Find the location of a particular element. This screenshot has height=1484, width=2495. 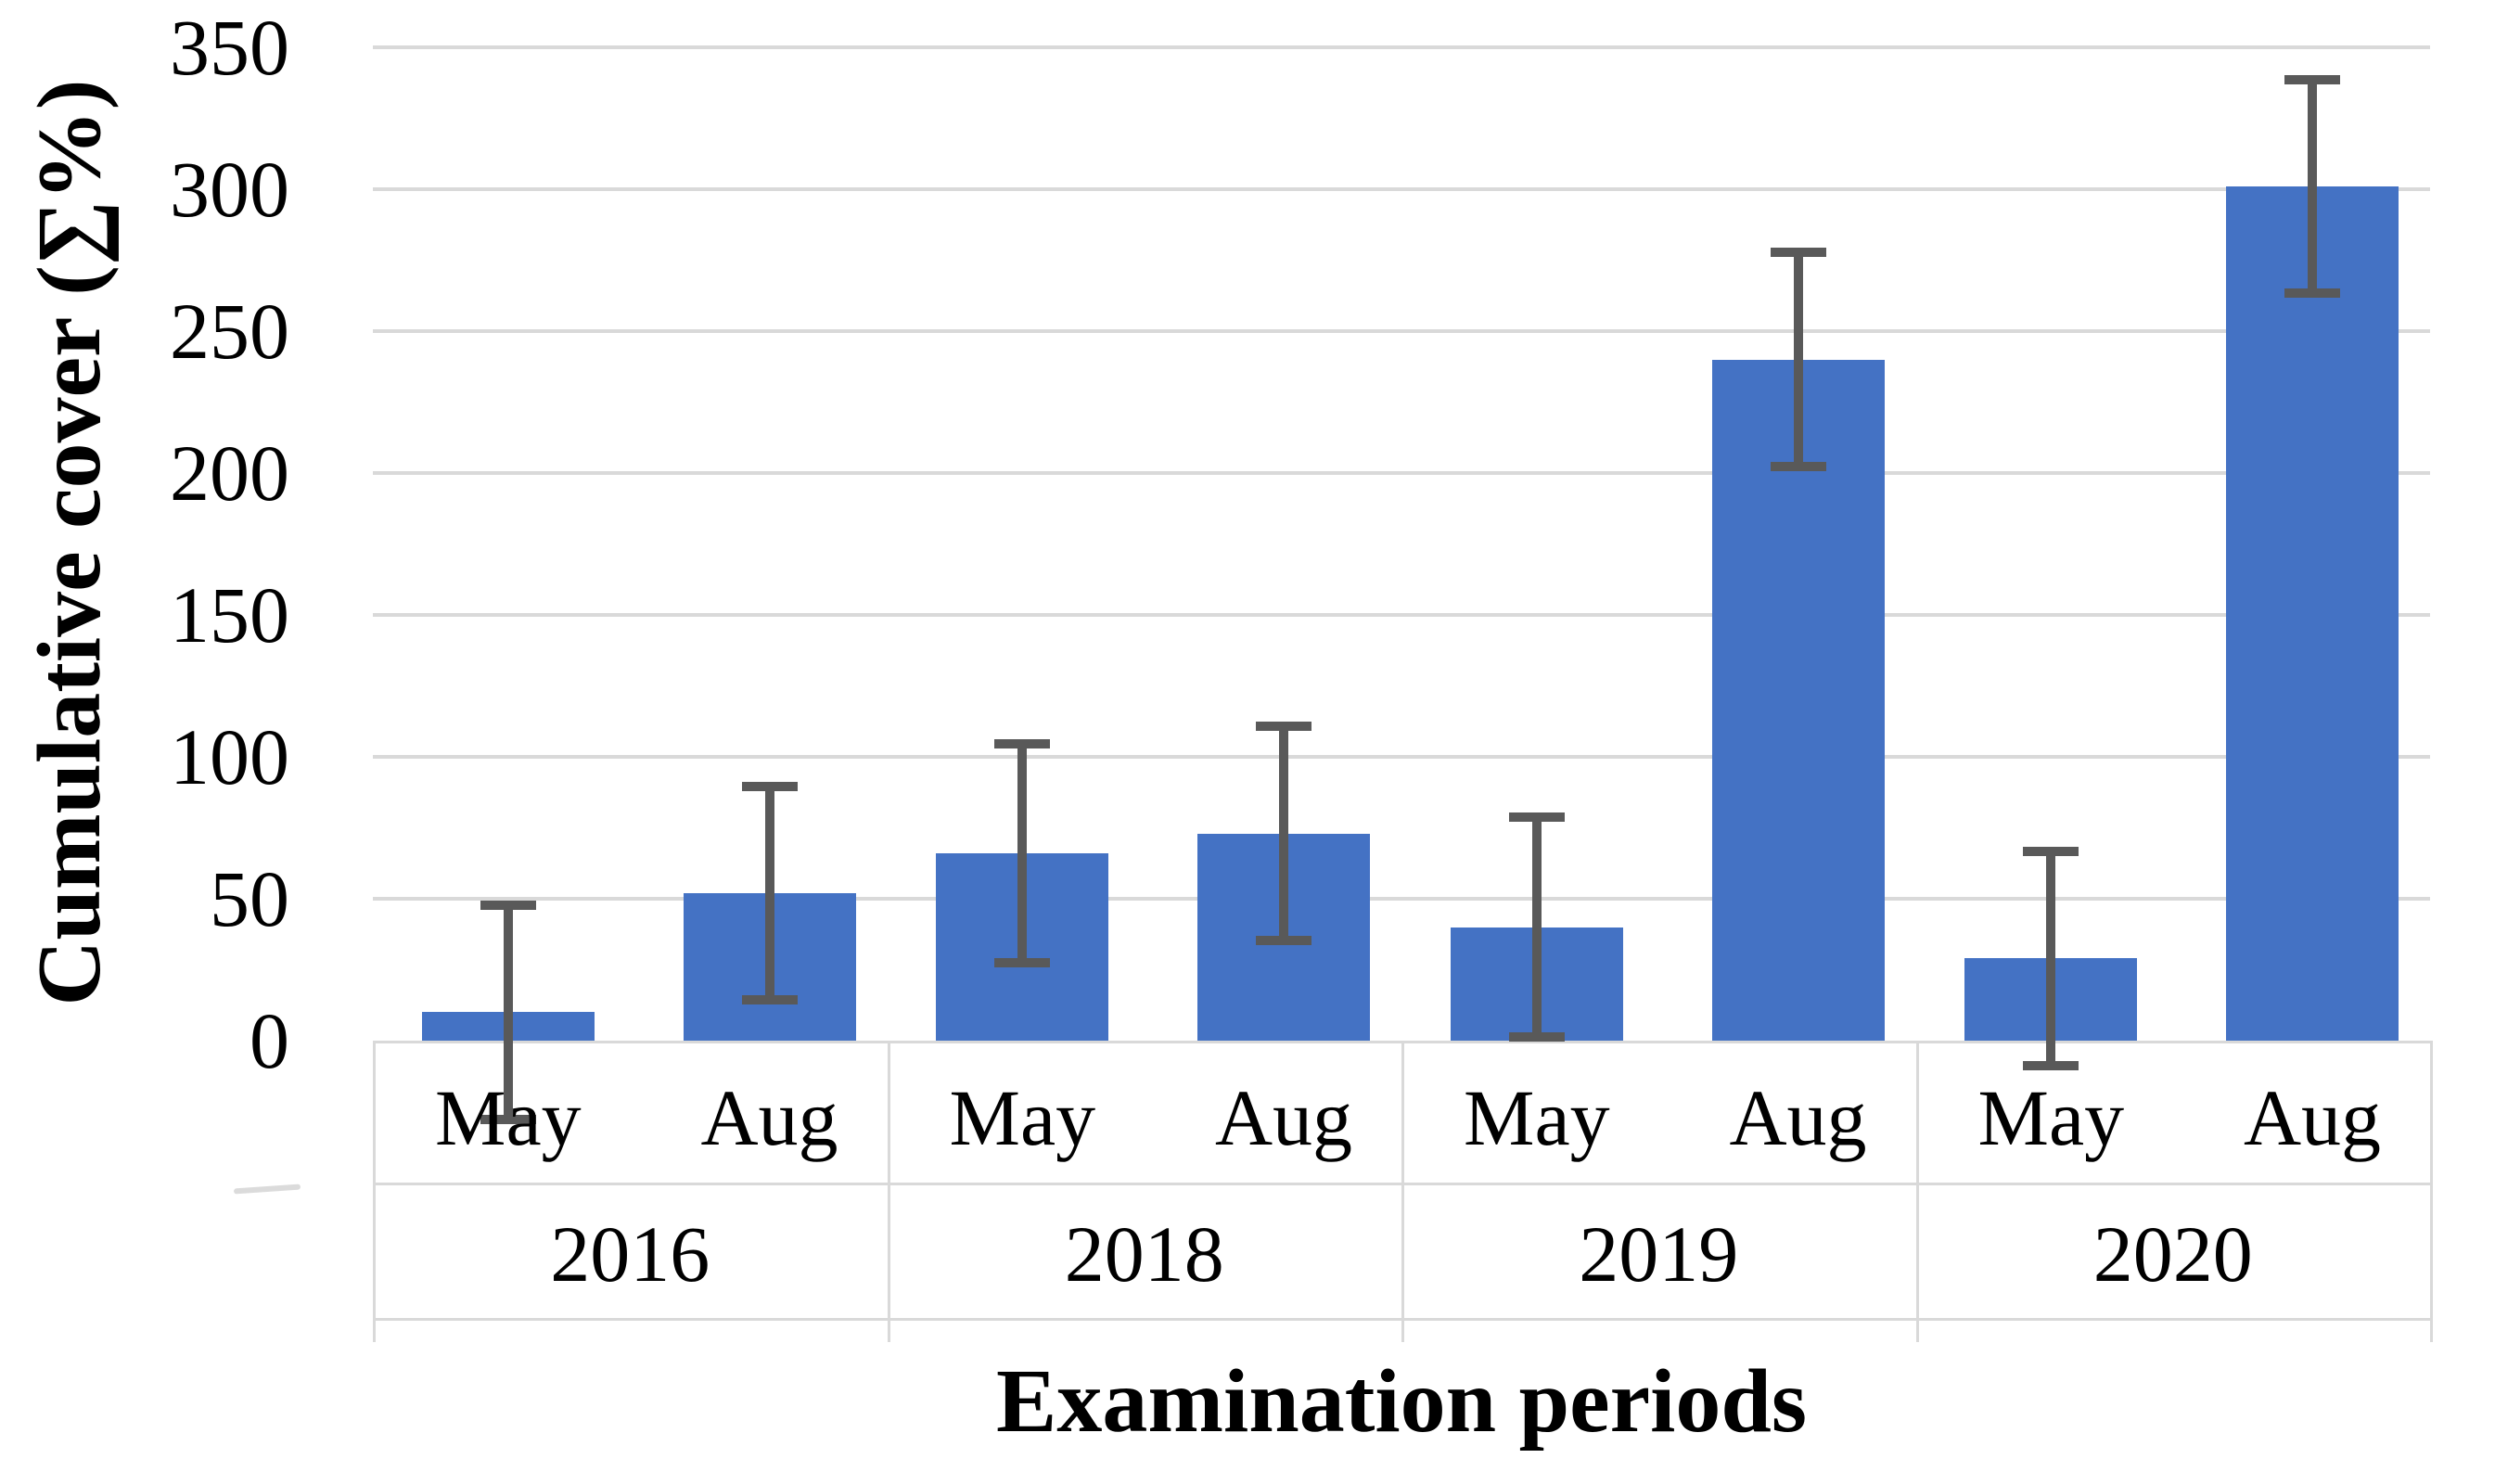

x-group-label-2016: 2016 is located at coordinates (630, 1253).